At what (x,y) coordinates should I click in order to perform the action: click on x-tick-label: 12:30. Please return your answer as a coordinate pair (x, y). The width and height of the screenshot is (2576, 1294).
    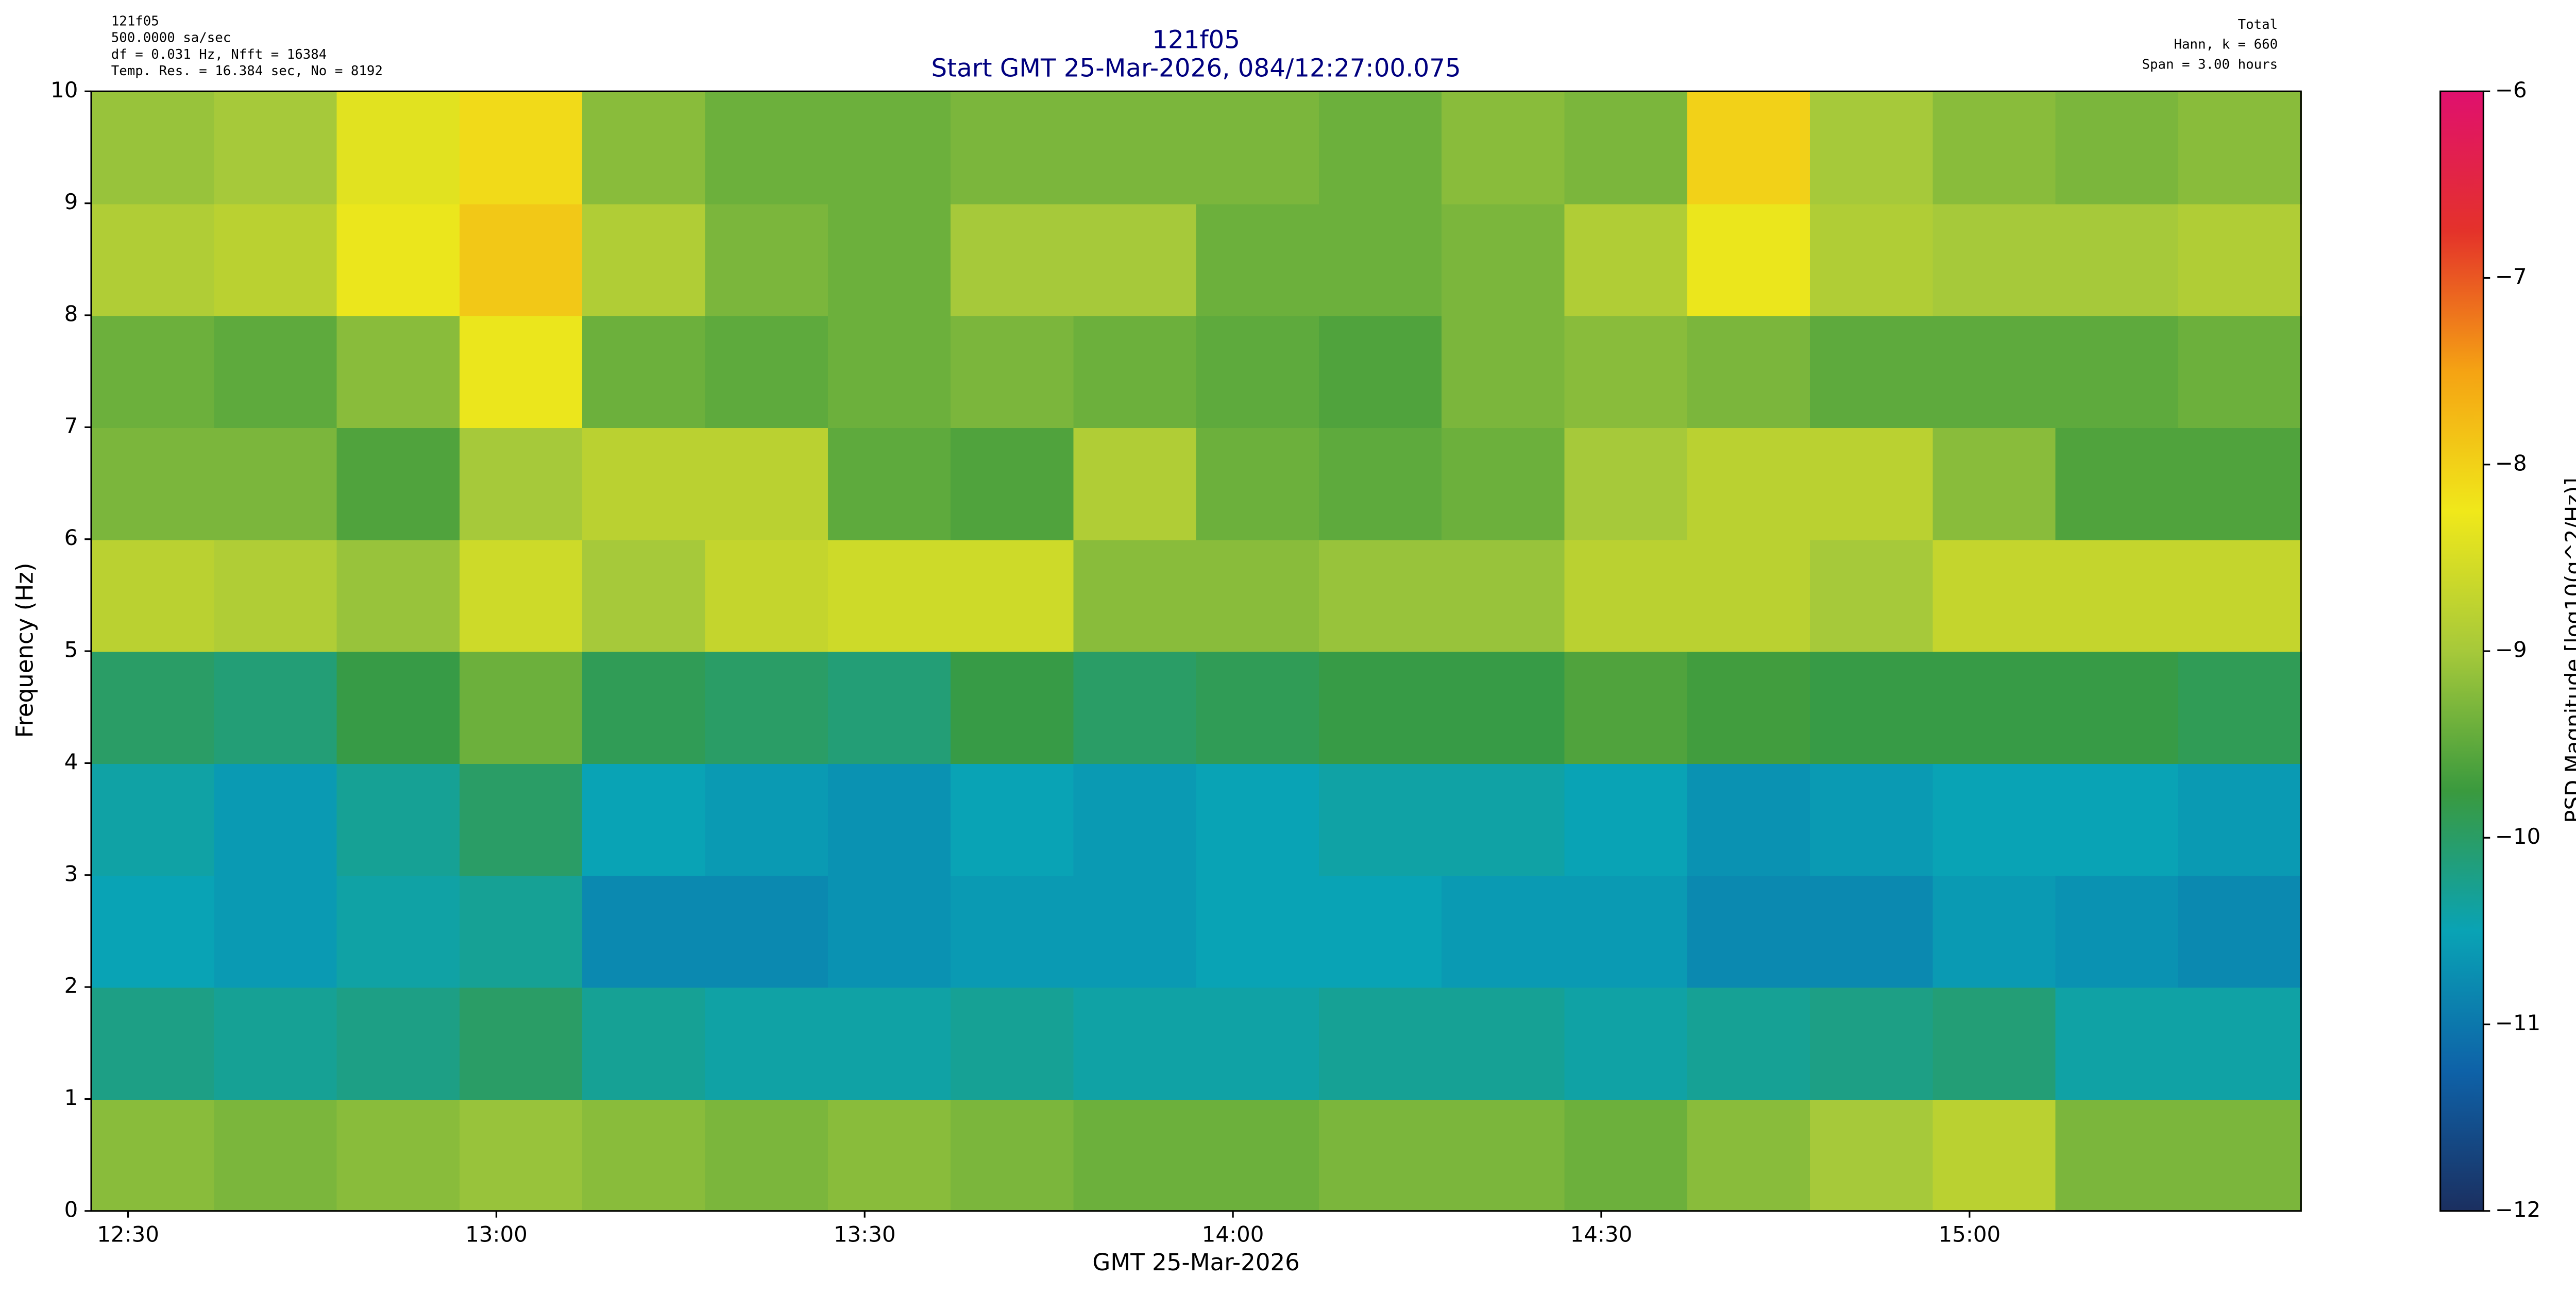
    Looking at the image, I should click on (128, 1234).